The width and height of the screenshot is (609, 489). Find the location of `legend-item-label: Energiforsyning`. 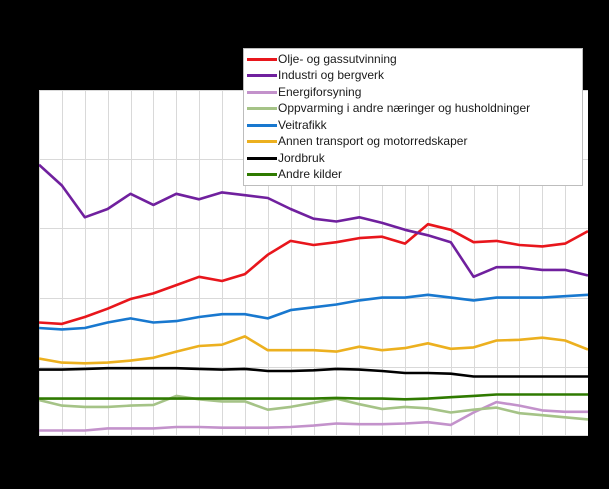

legend-item-label: Energiforsyning is located at coordinates (320, 91).